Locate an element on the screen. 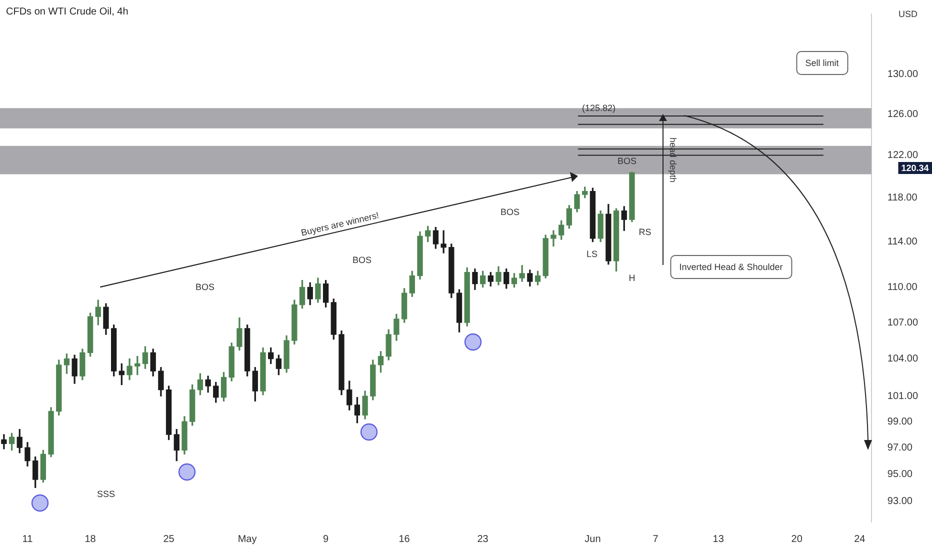 The height and width of the screenshot is (550, 932). annotation: RS is located at coordinates (645, 232).